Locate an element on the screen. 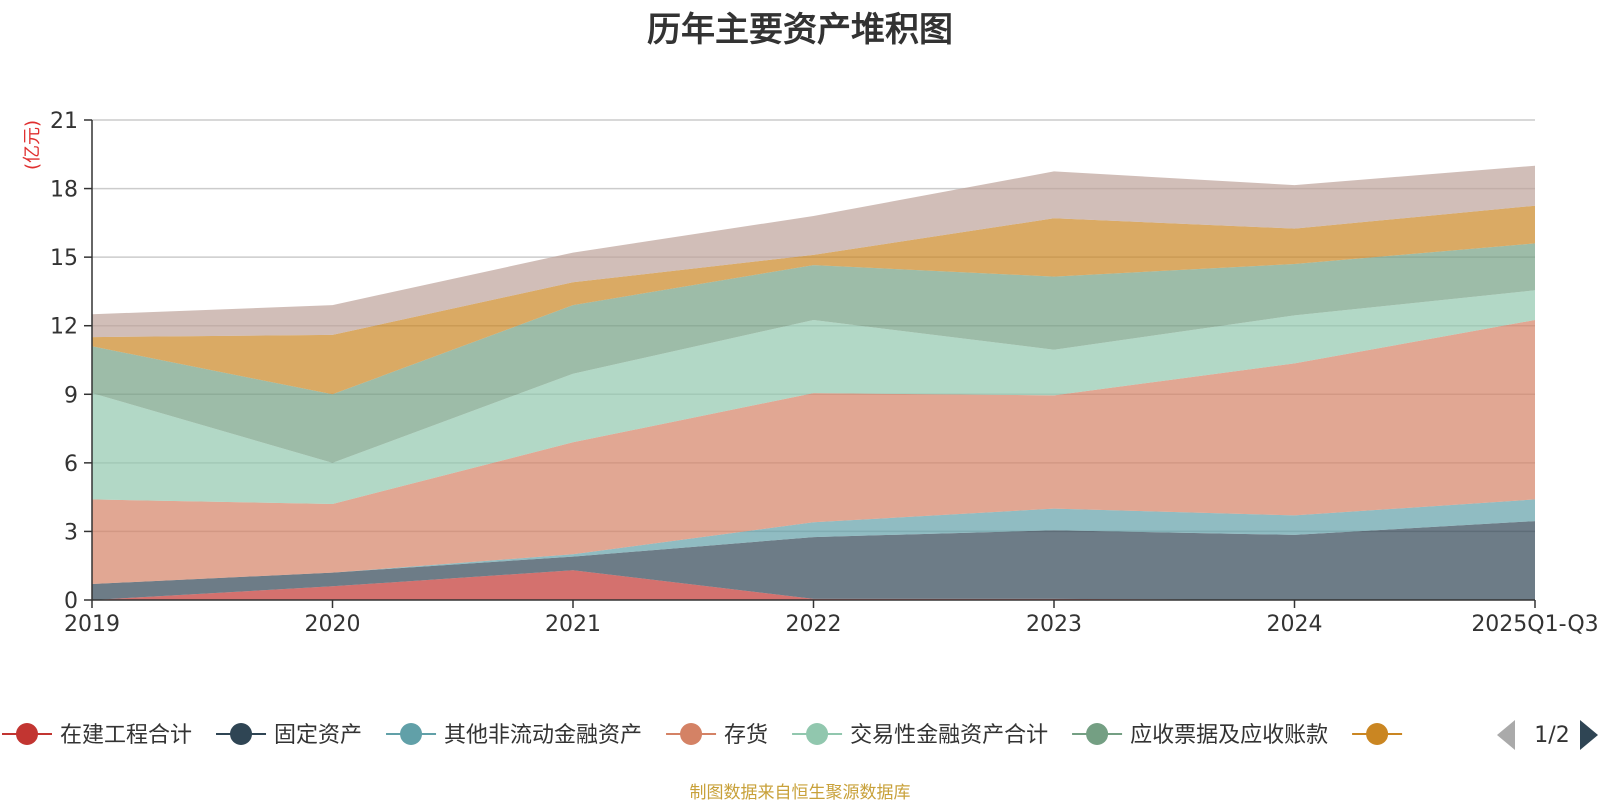 This screenshot has width=1600, height=803. legend-item is located at coordinates (1377, 734).